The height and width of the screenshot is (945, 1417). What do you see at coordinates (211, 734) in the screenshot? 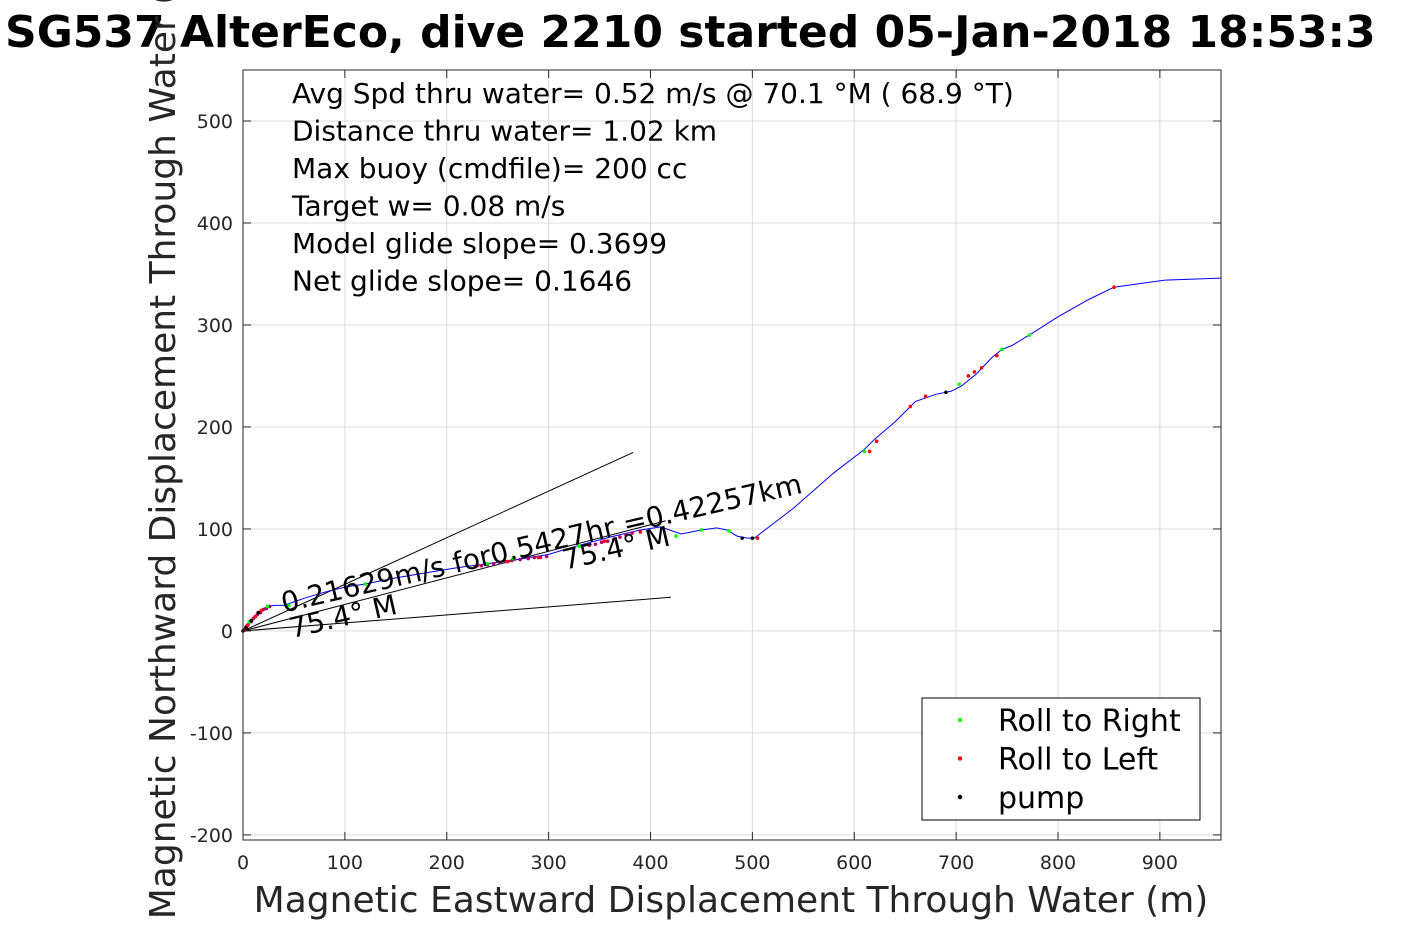
I see `y-tick-label: -100` at bounding box center [211, 734].